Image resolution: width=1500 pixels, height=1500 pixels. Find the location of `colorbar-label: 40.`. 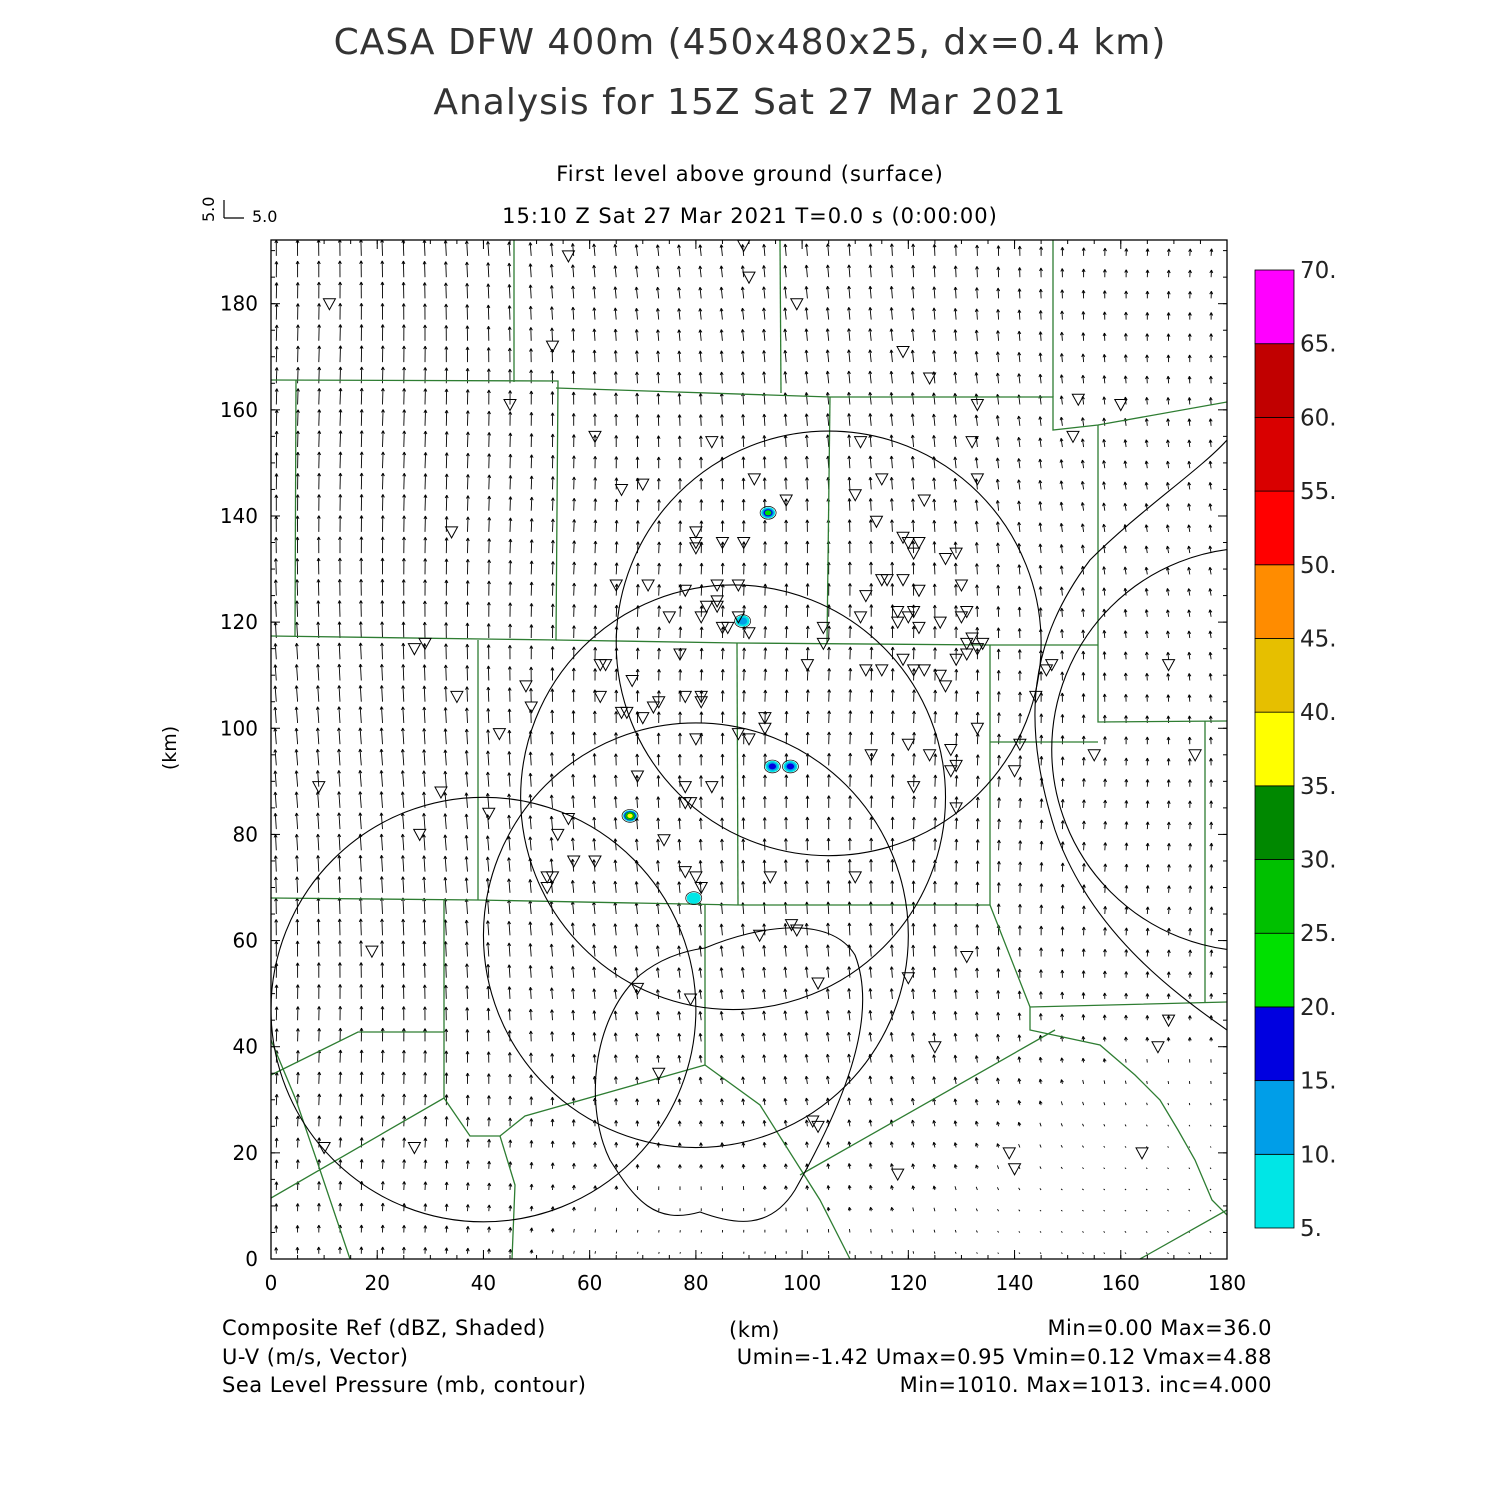

colorbar-label: 40. is located at coordinates (1318, 713).